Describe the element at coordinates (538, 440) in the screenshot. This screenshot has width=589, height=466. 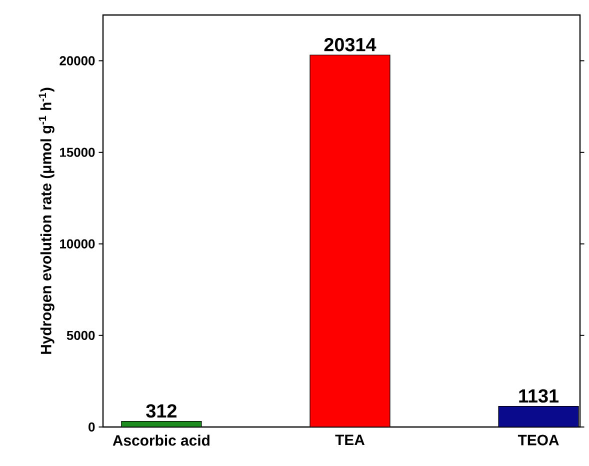
I see `x-tick-label: TEOA` at that location.